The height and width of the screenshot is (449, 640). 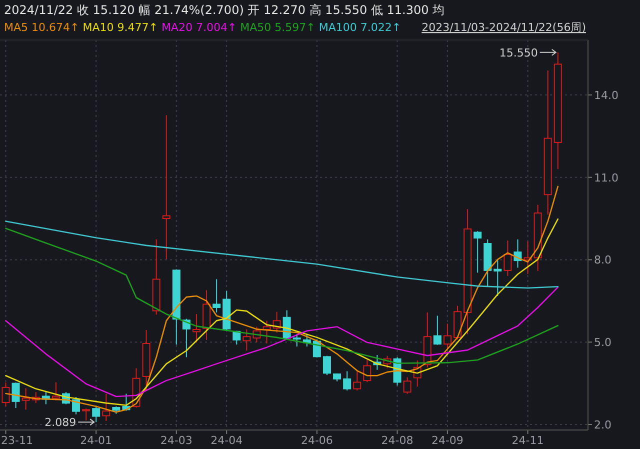 What do you see at coordinates (606, 95) in the screenshot?
I see `y-tick-label: 14.0` at bounding box center [606, 95].